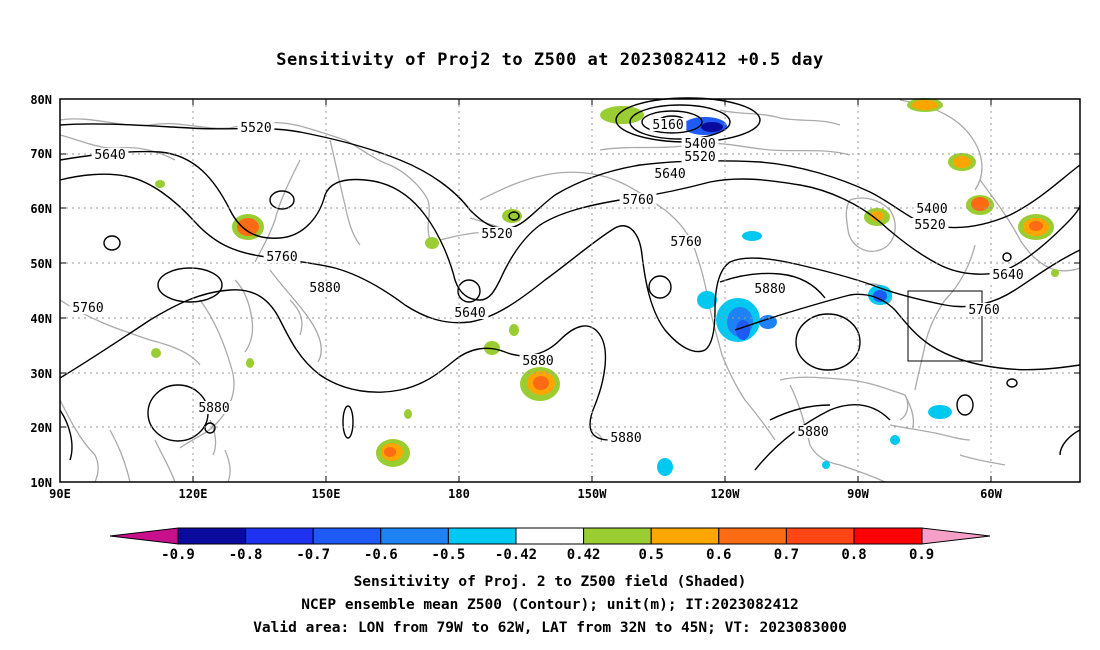 The image size is (1100, 650). I want to click on lon-tick-label: 60W, so click(991, 494).